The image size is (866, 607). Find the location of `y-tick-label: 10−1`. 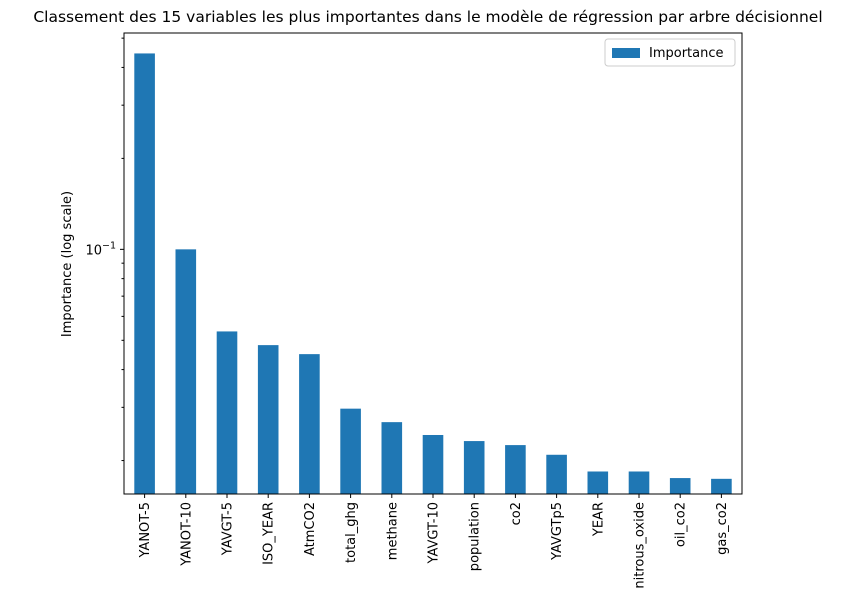

y-tick-label: 10−1 is located at coordinates (100, 249).